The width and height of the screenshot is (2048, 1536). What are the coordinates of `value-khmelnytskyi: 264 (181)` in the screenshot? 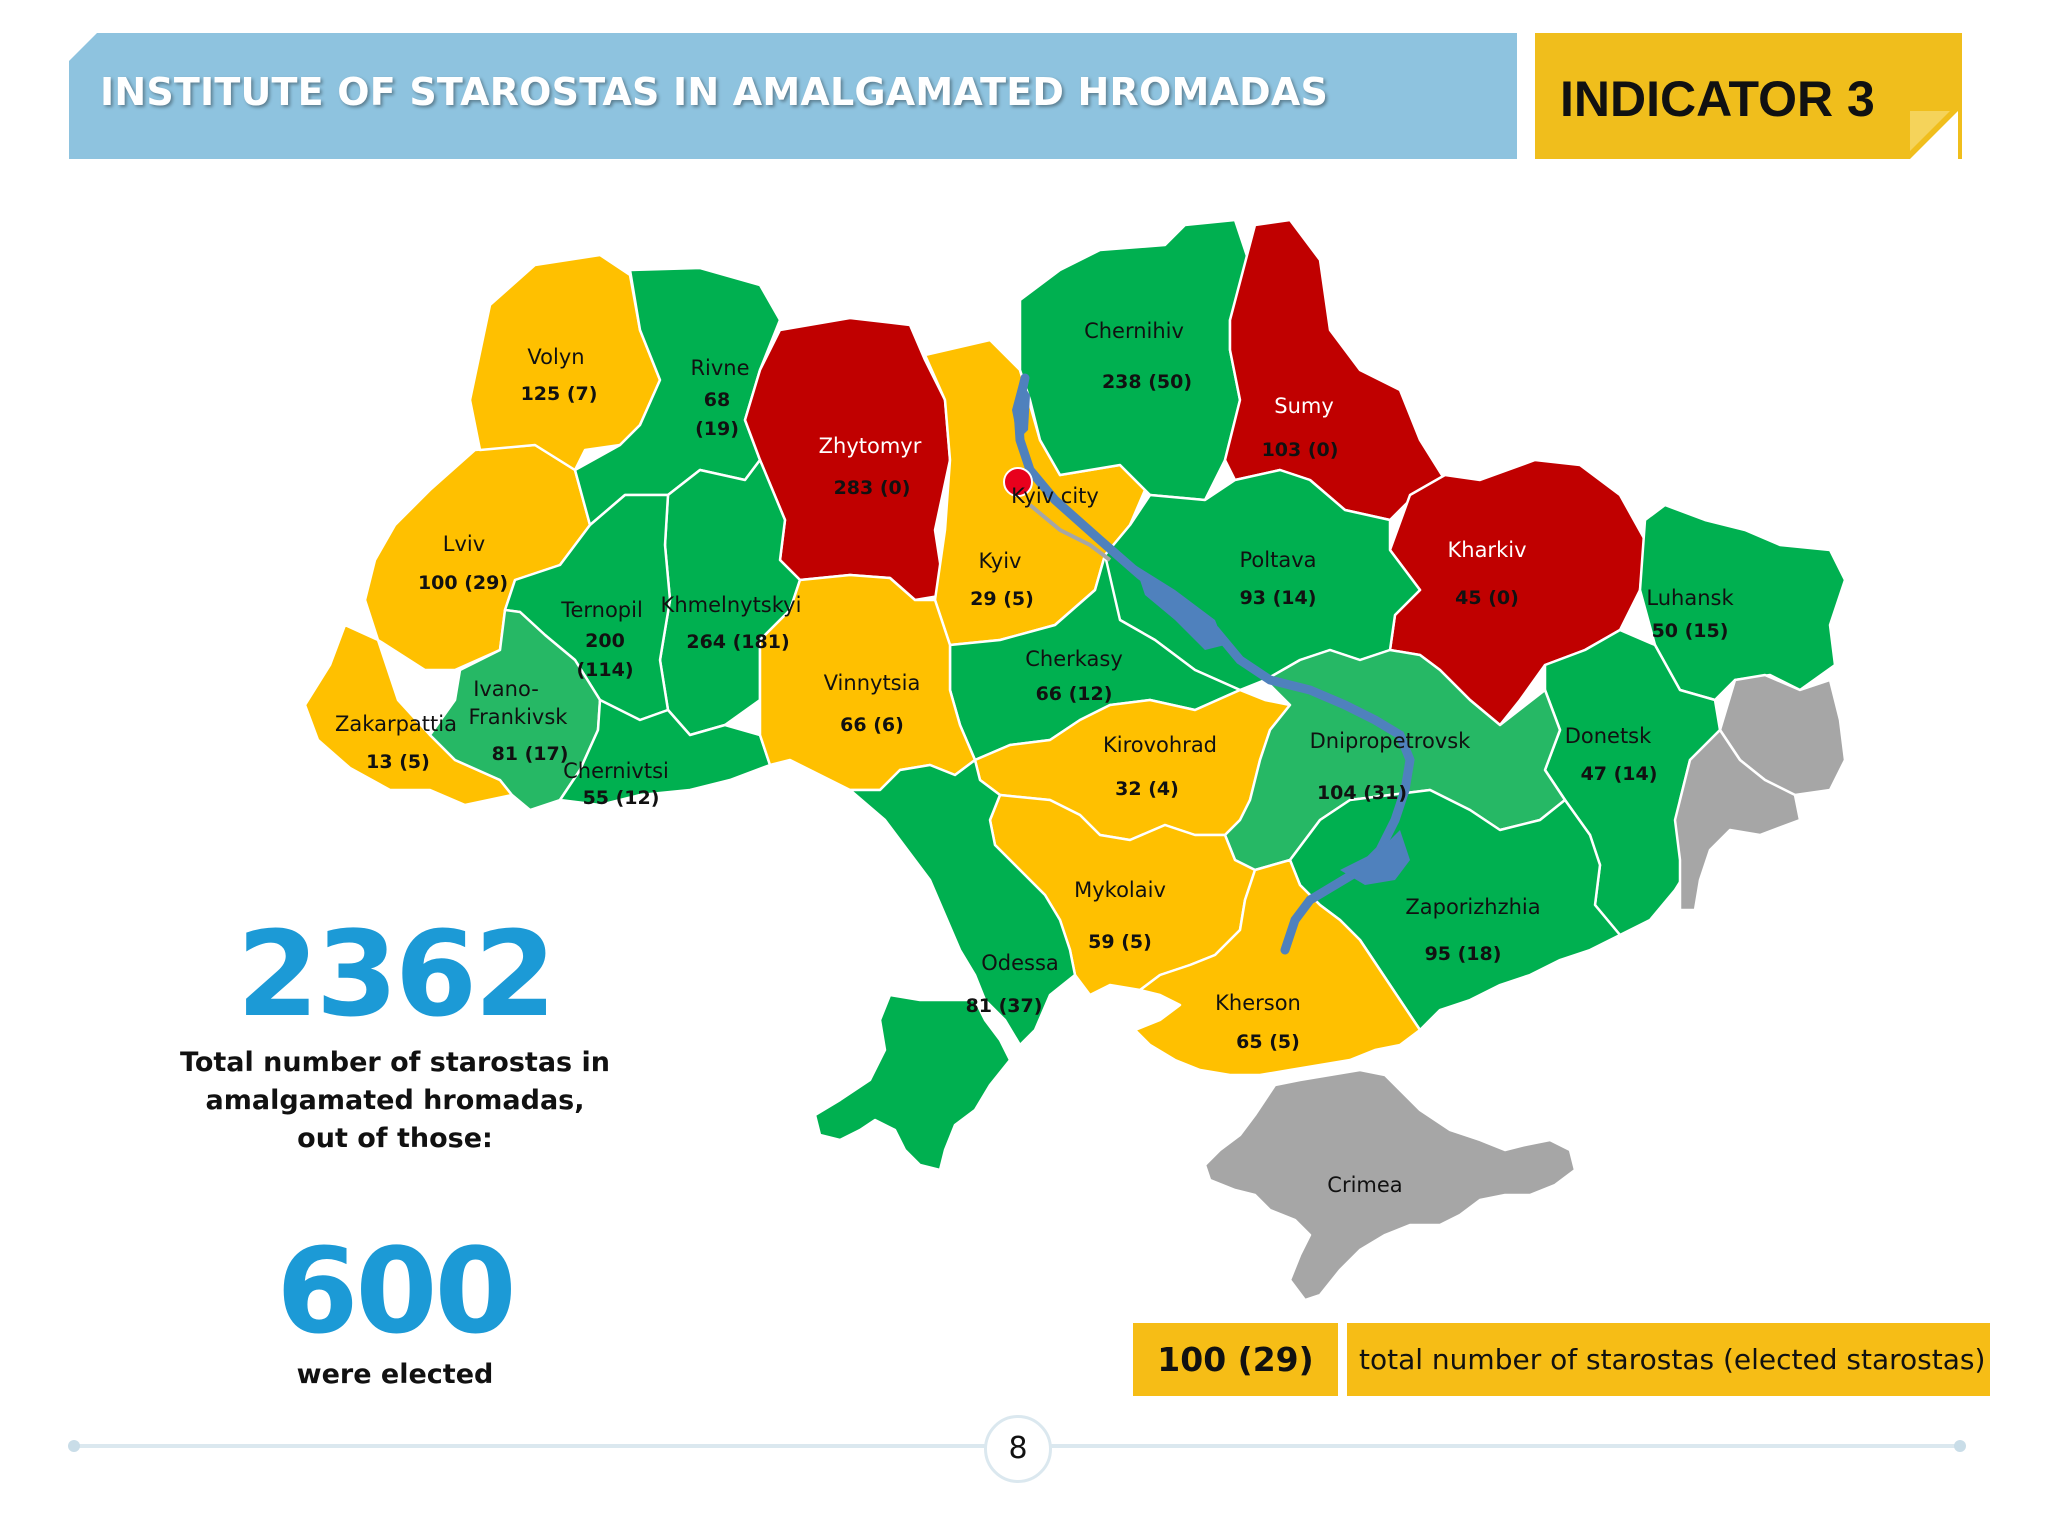 It's located at (737, 642).